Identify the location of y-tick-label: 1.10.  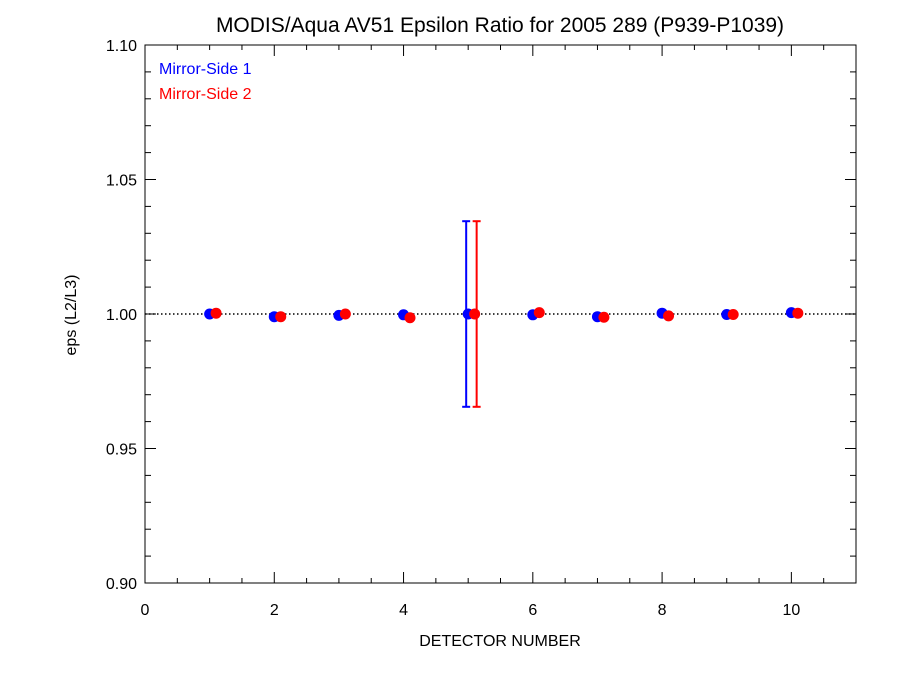
(121, 46).